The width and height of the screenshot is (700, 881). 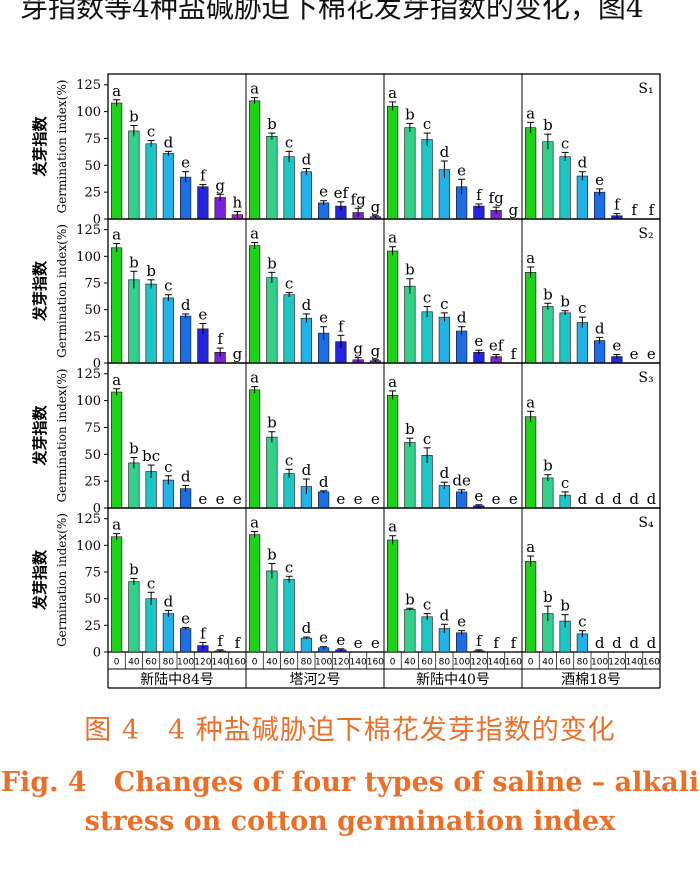 What do you see at coordinates (40, 147) in the screenshot?
I see `y-axis-label-zh: 发芽指数` at bounding box center [40, 147].